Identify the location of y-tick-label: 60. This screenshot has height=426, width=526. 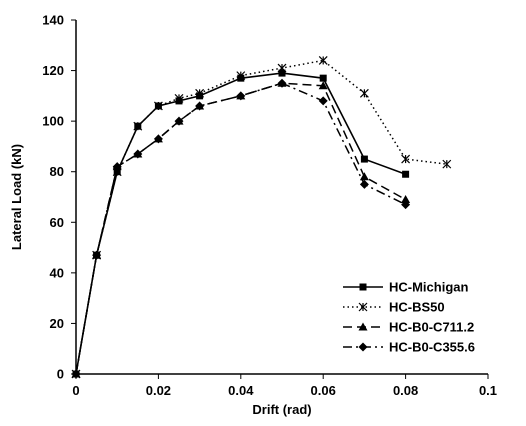
(57, 222).